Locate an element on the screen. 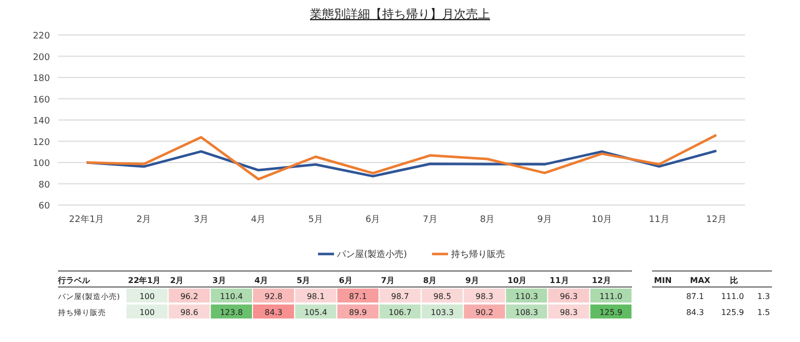 This screenshot has width=800, height=342. text: 87.1 is located at coordinates (695, 296).